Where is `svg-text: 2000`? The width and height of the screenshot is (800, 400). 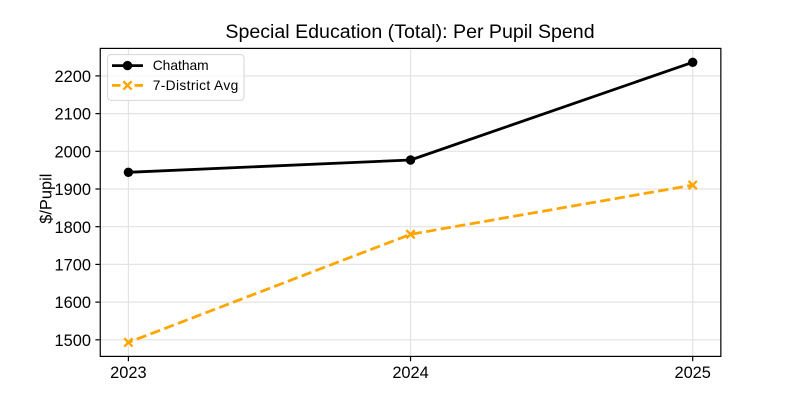
svg-text: 2000 is located at coordinates (73, 152).